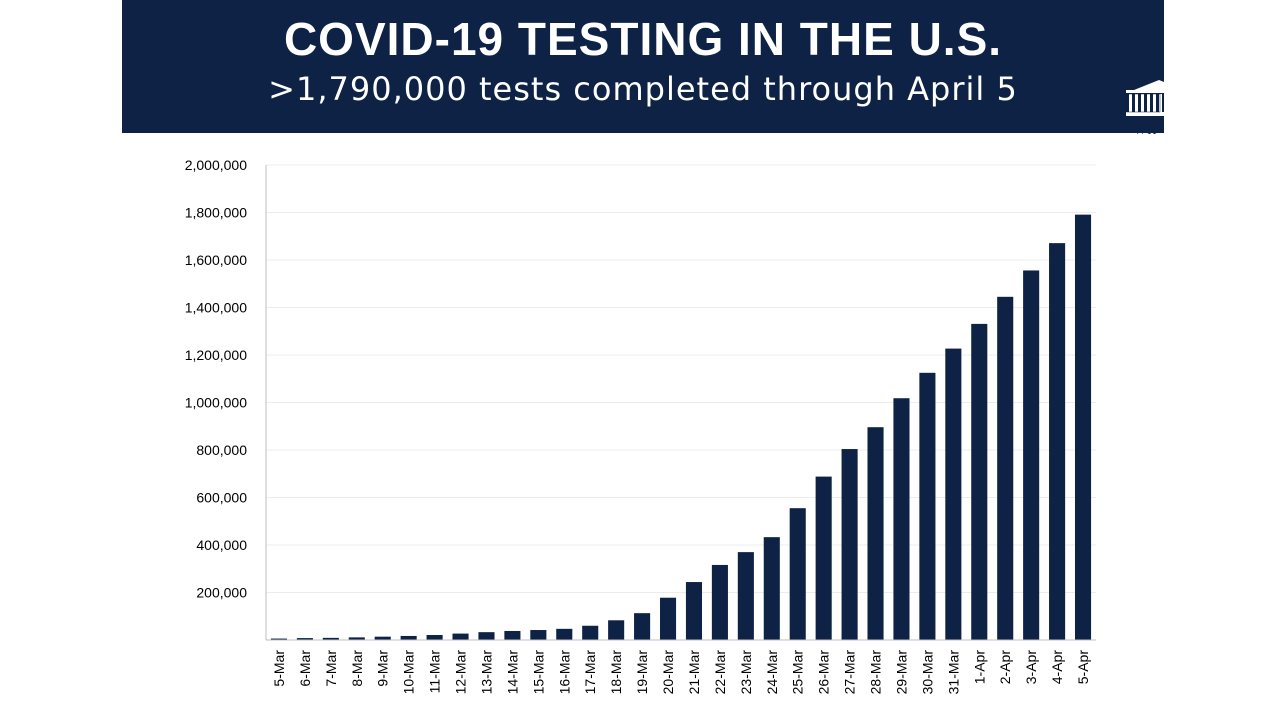 Image resolution: width=1280 pixels, height=720 pixels. Describe the element at coordinates (538, 672) in the screenshot. I see `x-tick-label: 15-Mar` at that location.